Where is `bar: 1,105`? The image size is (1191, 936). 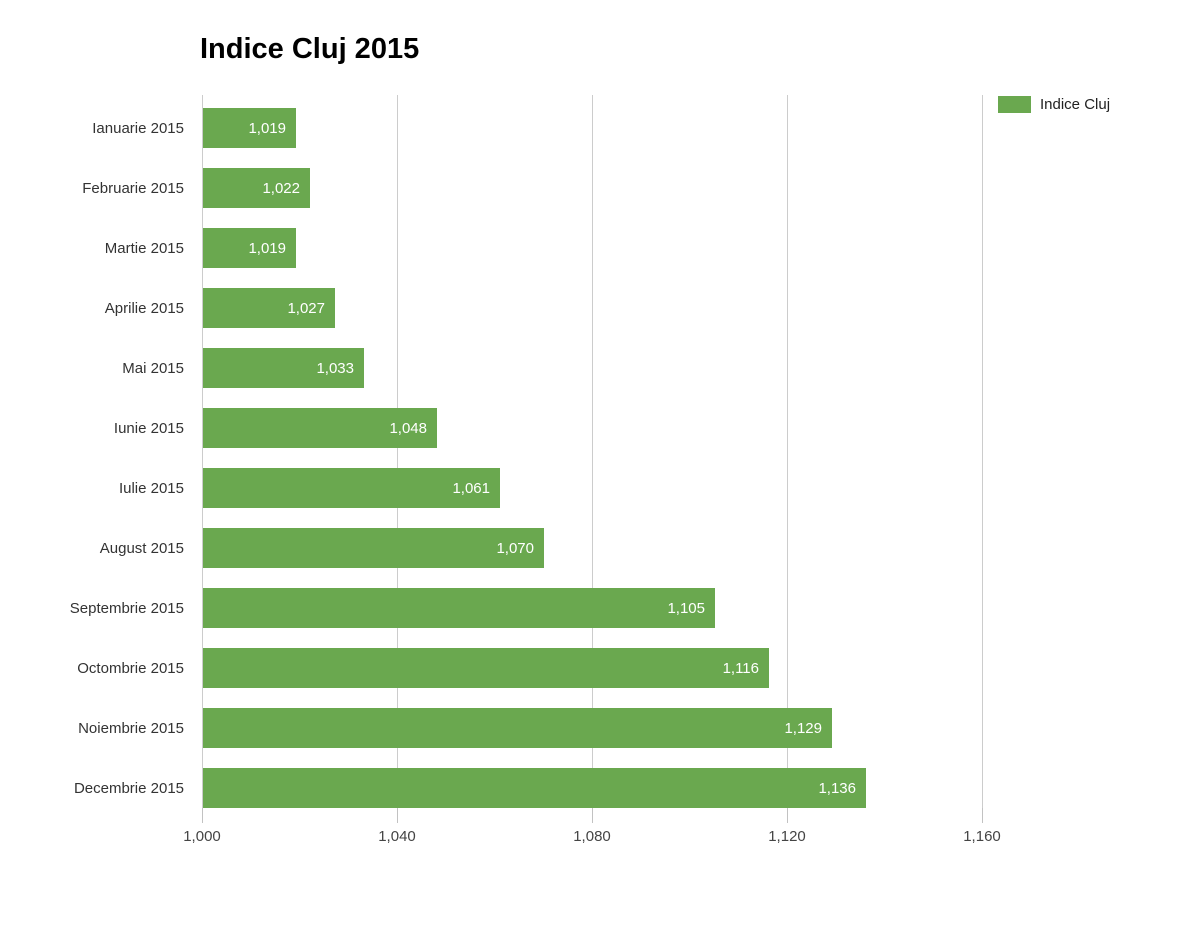 bar: 1,105 is located at coordinates (459, 608).